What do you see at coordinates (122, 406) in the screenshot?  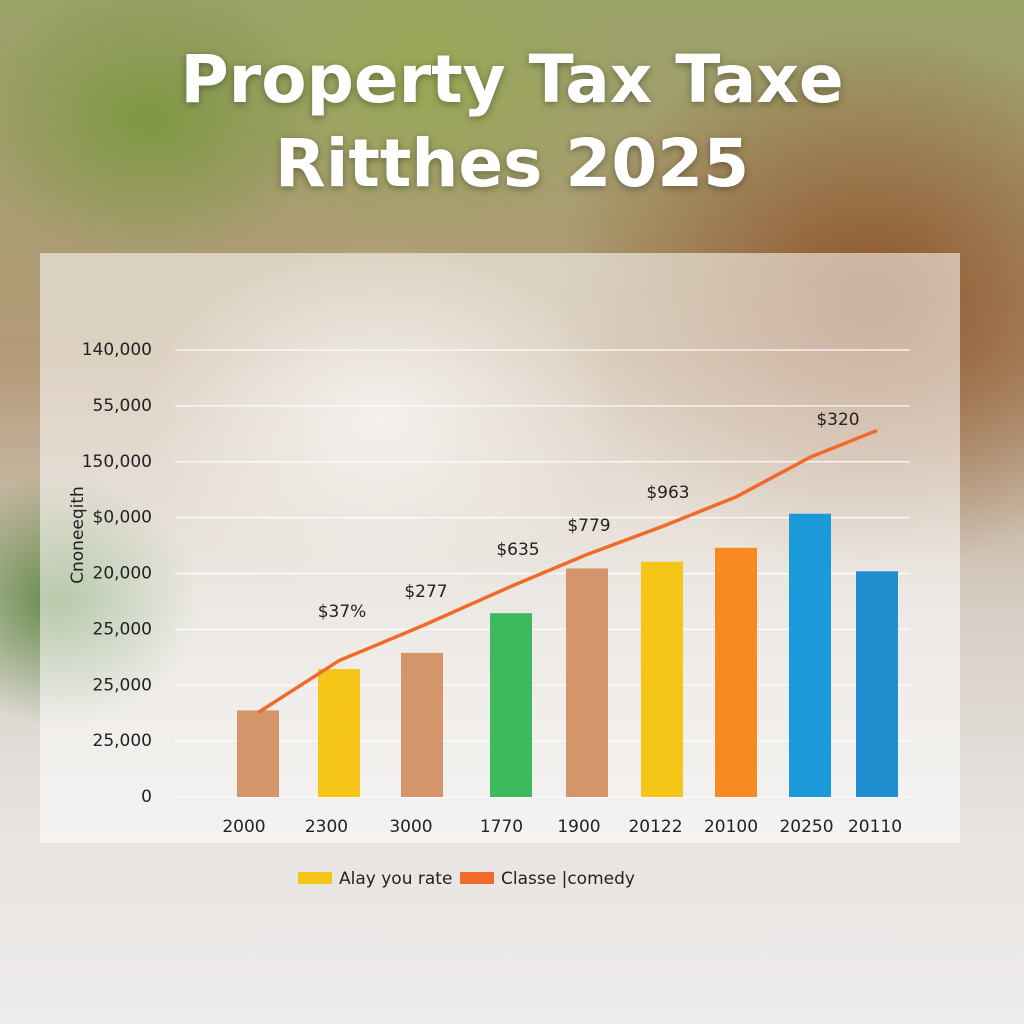 I see `y-tick-label: 55,000` at bounding box center [122, 406].